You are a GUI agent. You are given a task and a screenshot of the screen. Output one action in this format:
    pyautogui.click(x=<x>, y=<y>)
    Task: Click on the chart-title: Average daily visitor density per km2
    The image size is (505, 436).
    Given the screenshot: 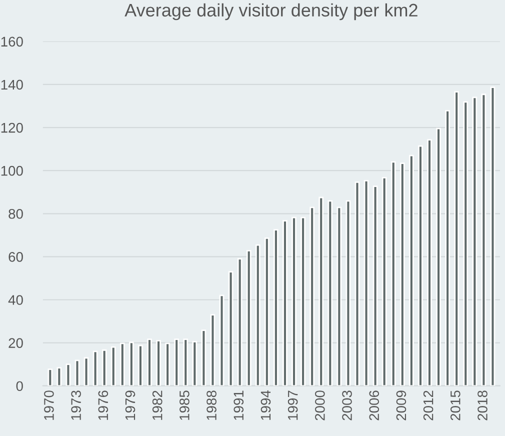 What is the action you would take?
    pyautogui.click(x=271, y=11)
    